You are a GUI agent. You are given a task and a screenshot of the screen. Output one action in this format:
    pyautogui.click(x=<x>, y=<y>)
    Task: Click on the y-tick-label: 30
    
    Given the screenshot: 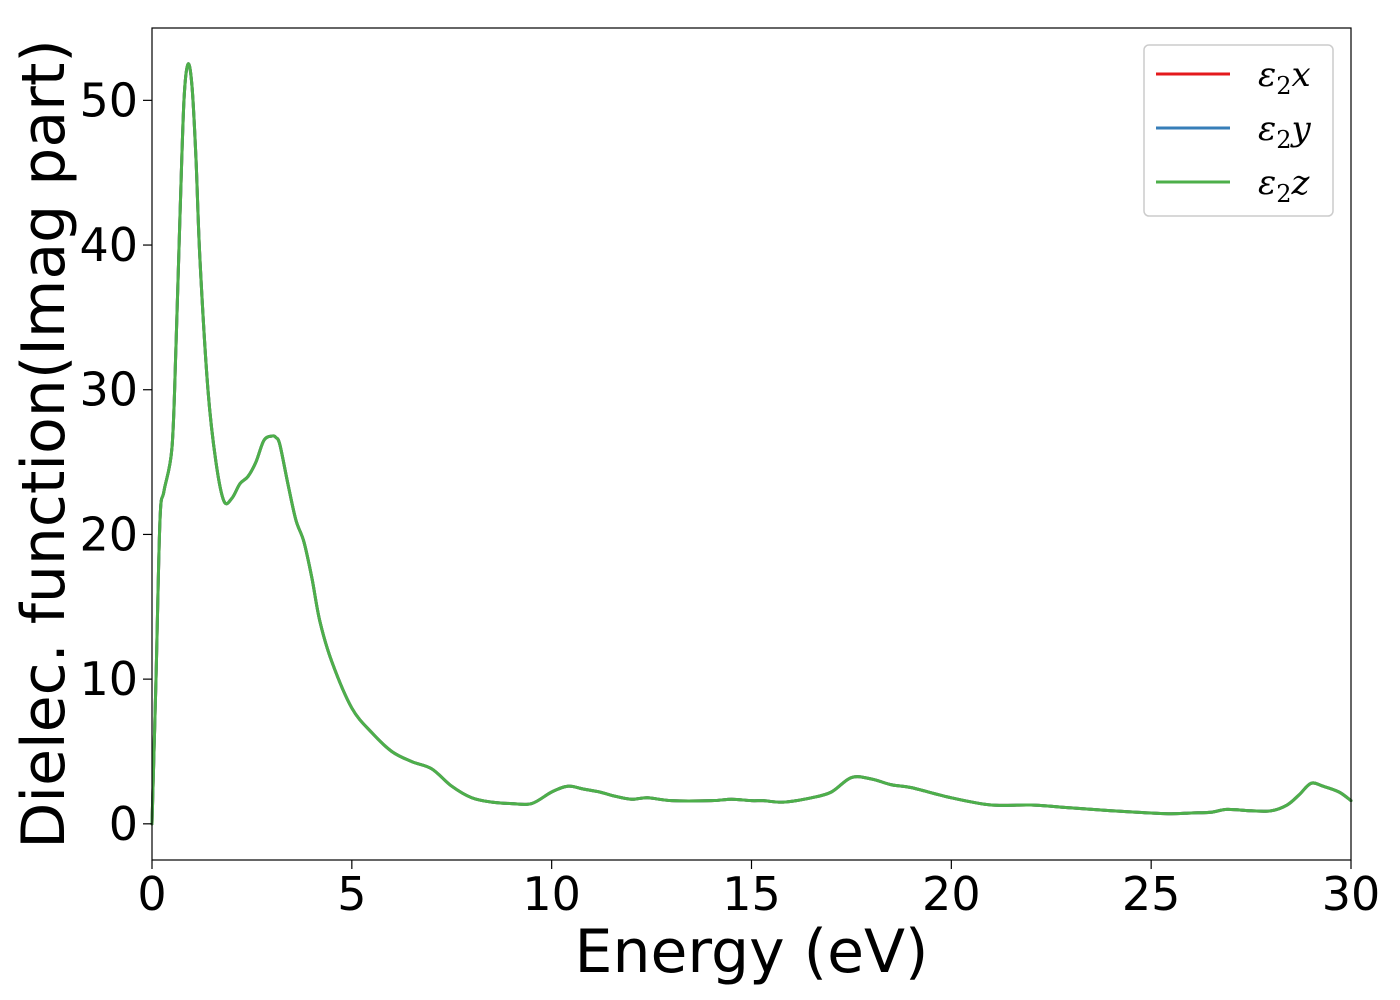 What is the action you would take?
    pyautogui.click(x=108, y=390)
    